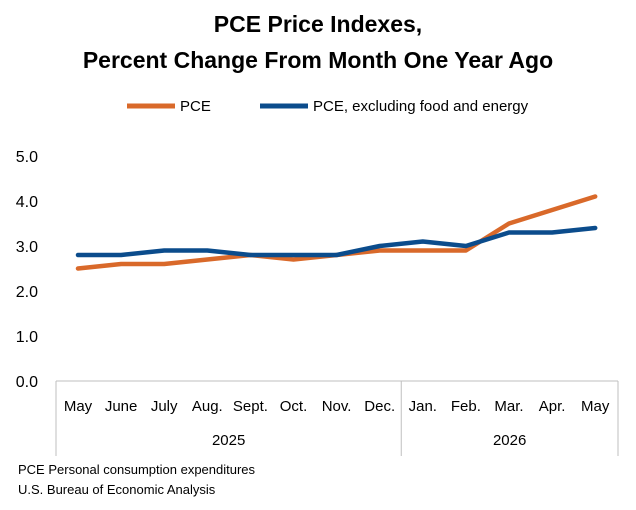 Image resolution: width=636 pixels, height=510 pixels. What do you see at coordinates (27, 157) in the screenshot?
I see `y-tick-label: 5.0` at bounding box center [27, 157].